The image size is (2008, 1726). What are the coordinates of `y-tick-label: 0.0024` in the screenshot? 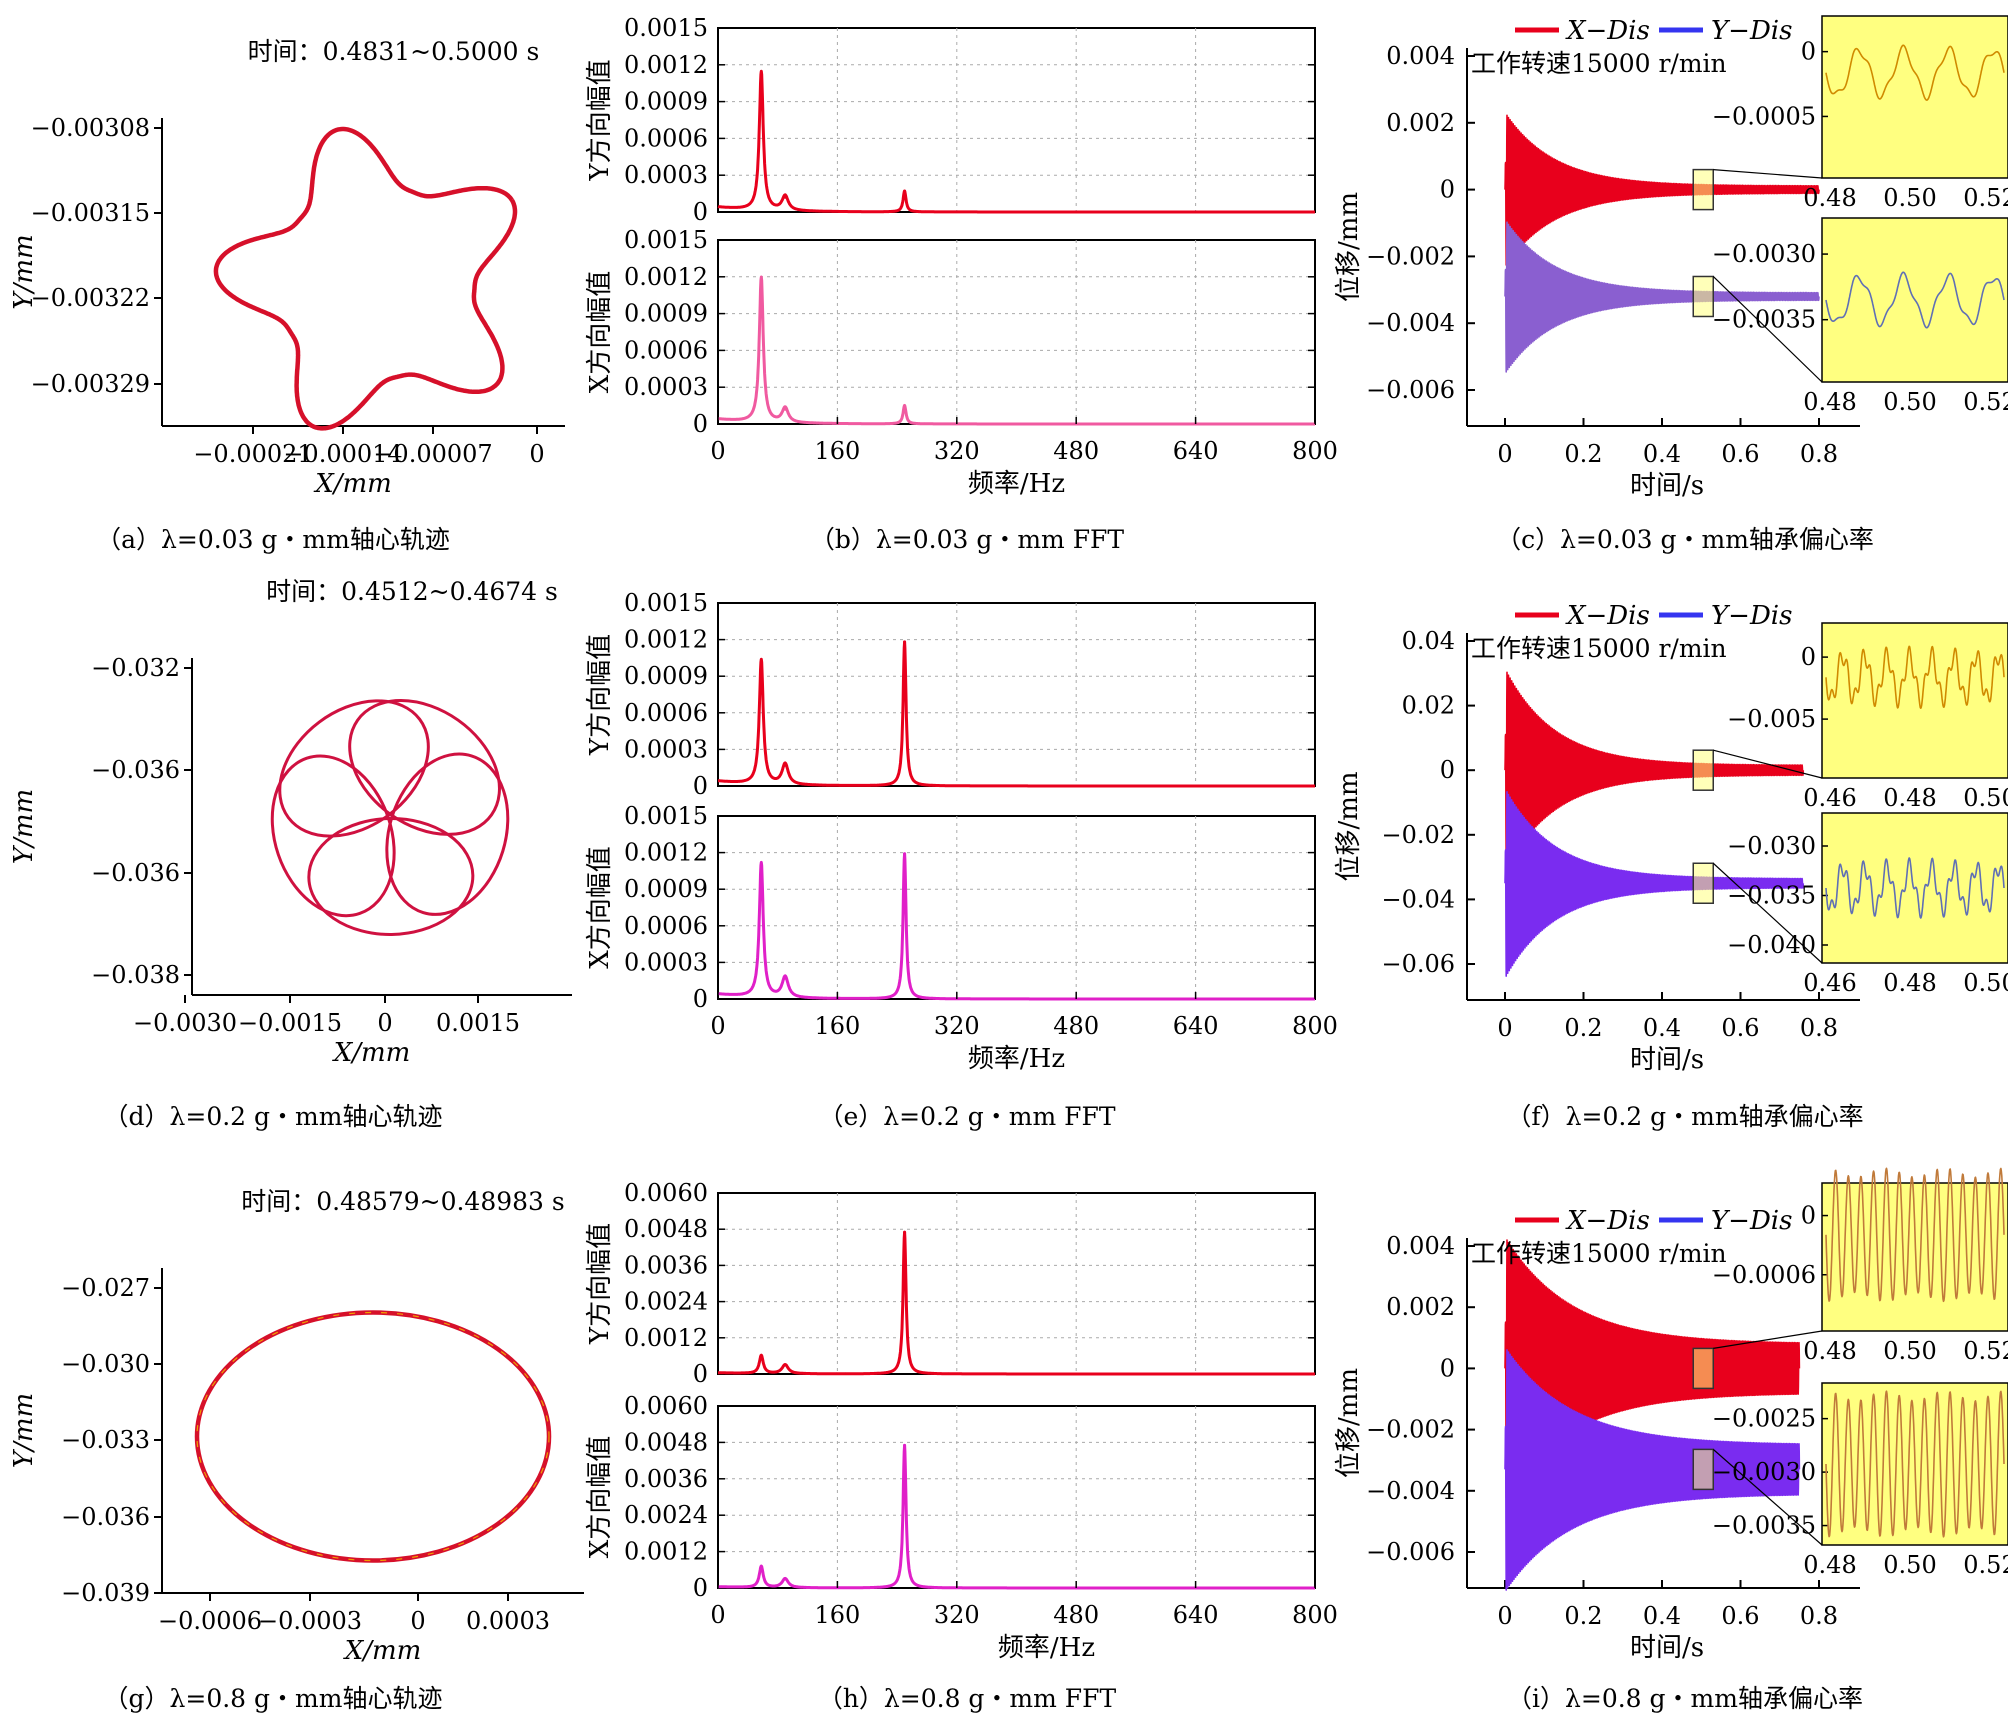 It's located at (666, 1515).